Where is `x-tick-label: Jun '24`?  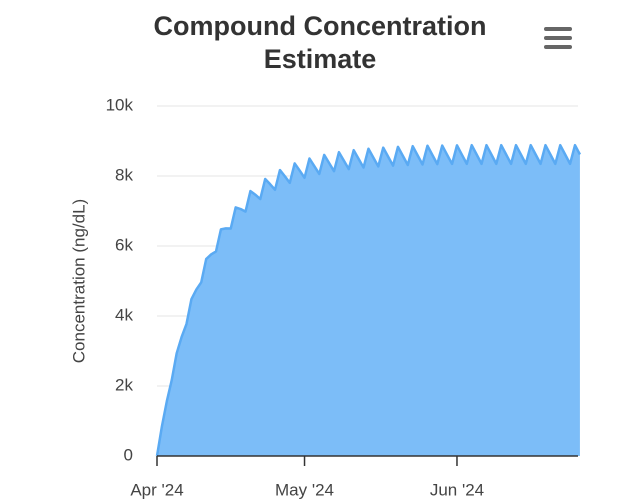 x-tick-label: Jun '24 is located at coordinates (457, 489).